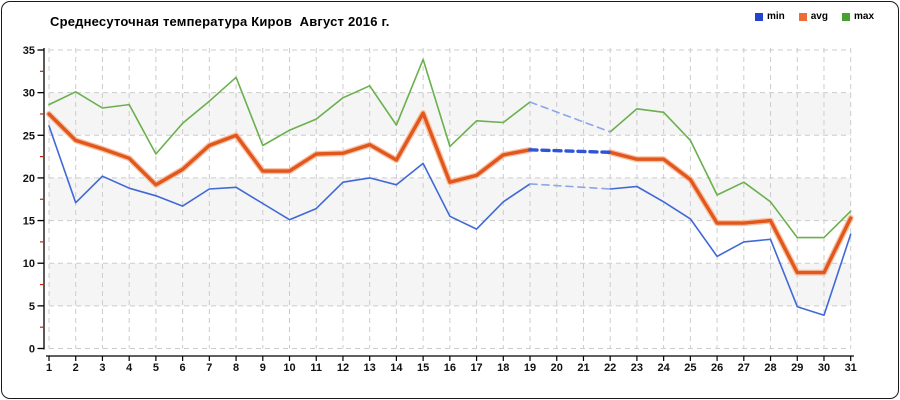  What do you see at coordinates (32, 307) in the screenshot?
I see `y-tick-label: 5` at bounding box center [32, 307].